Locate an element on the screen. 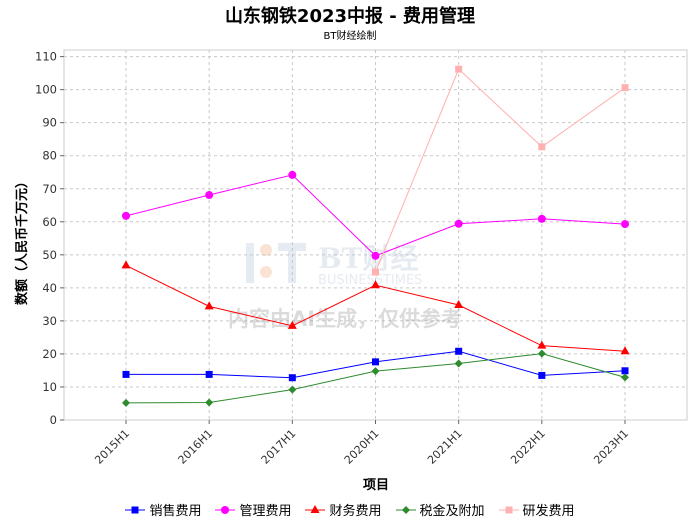 The image size is (700, 524). x-tick-label: 2015H1 is located at coordinates (112, 447).